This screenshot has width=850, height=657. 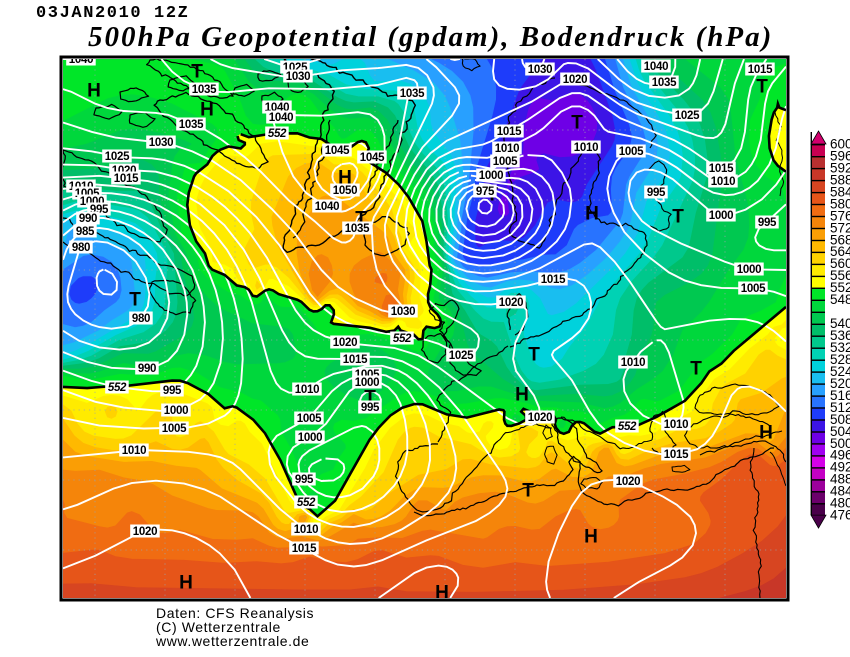 I want to click on svg-text: 528, so click(x=840, y=359).